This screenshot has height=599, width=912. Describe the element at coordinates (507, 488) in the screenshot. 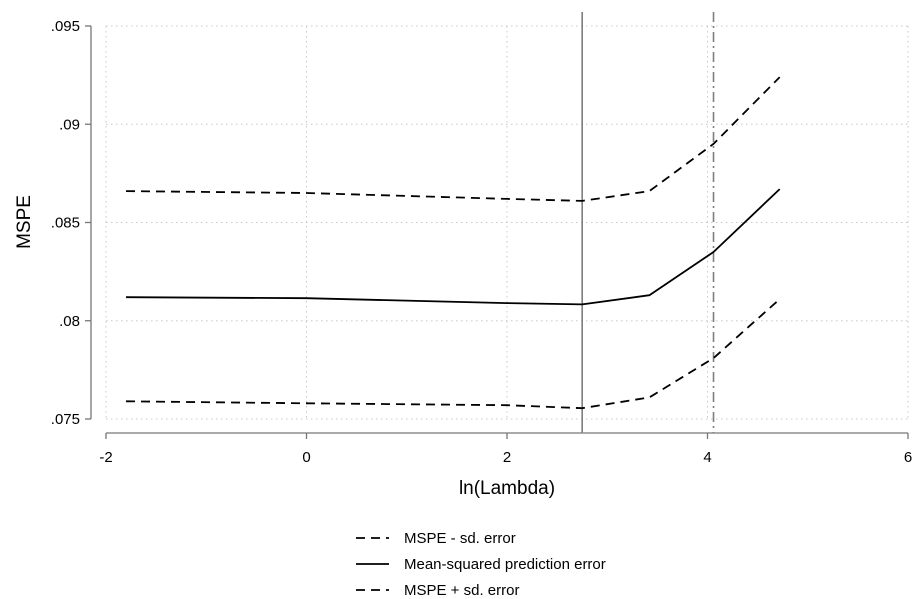

I see `x-axis-title: ln(Lambda)` at that location.